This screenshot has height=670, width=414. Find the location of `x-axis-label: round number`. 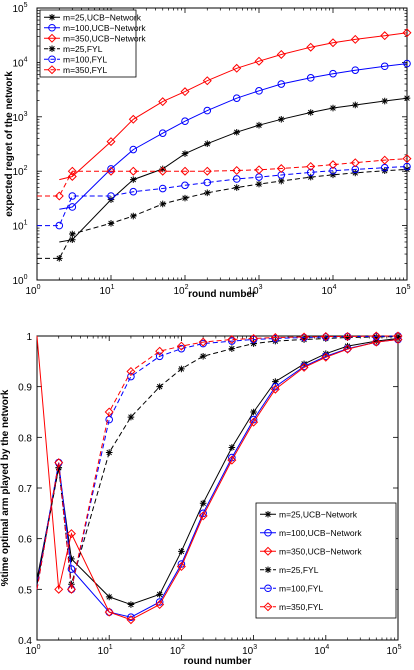

x-axis-label: round number is located at coordinates (218, 661).